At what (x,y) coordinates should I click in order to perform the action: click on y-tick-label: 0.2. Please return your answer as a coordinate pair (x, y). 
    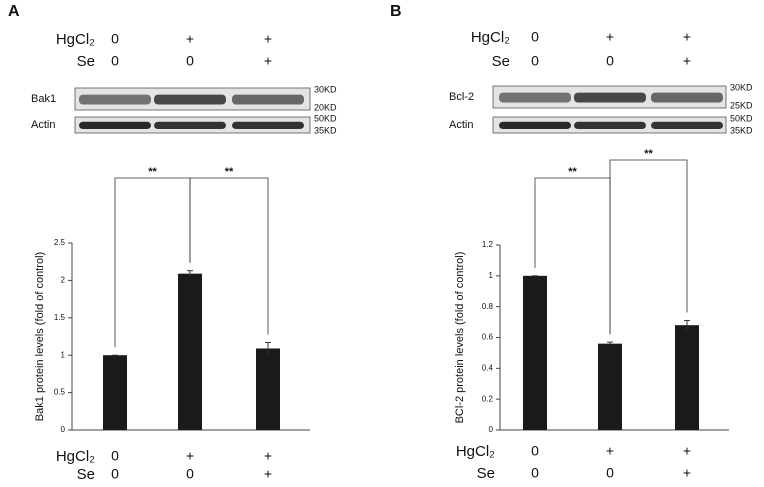
    Looking at the image, I should click on (488, 398).